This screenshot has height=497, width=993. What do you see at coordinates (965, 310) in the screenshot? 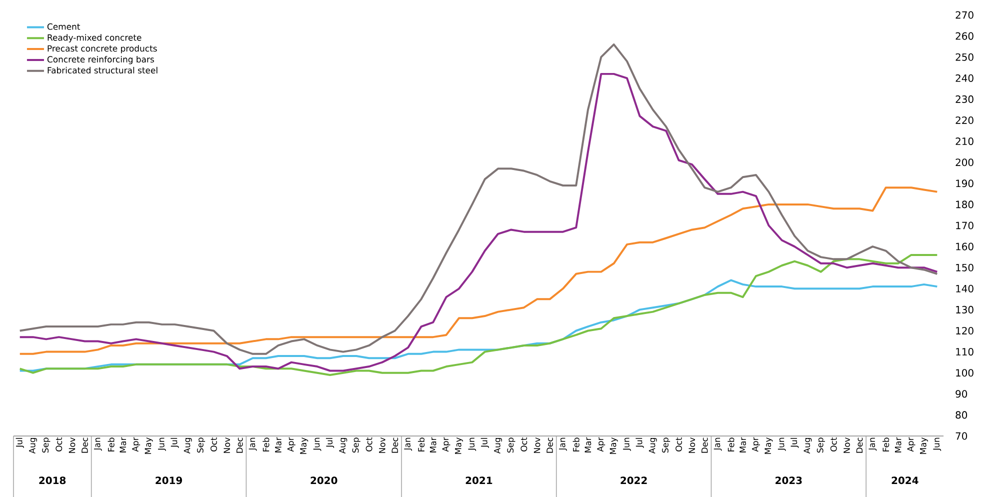
I see `y-tick-label: 130` at bounding box center [965, 310].